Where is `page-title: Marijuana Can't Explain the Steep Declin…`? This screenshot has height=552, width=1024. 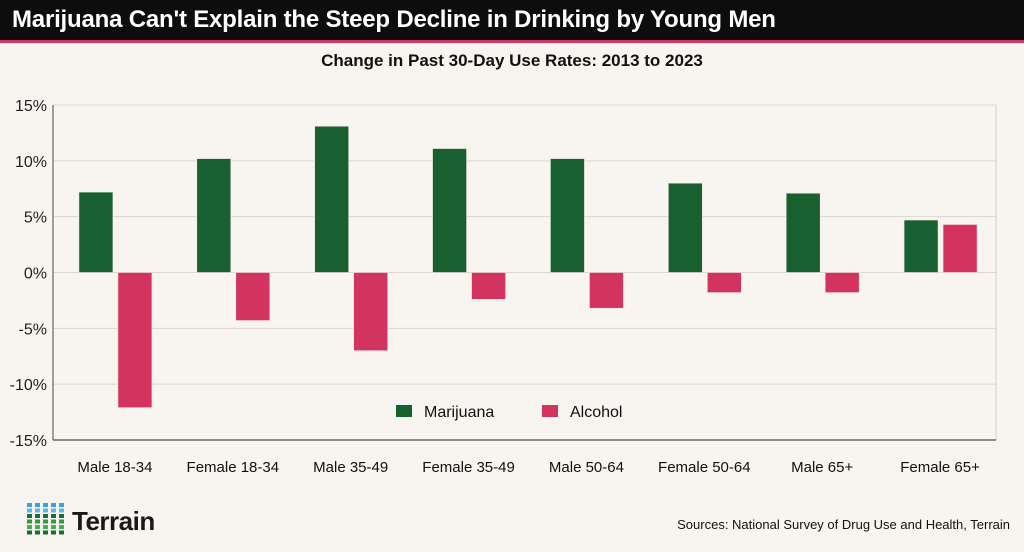
page-title: Marijuana Can't Explain the Steep Declin… is located at coordinates (394, 19).